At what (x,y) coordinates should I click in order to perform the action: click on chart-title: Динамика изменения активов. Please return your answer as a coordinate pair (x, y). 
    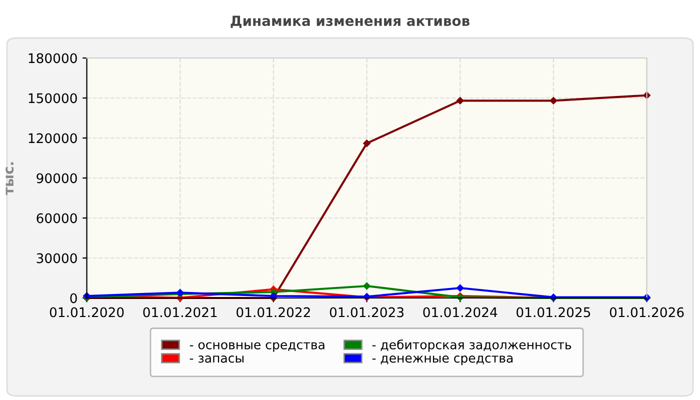
    Looking at the image, I should click on (350, 22).